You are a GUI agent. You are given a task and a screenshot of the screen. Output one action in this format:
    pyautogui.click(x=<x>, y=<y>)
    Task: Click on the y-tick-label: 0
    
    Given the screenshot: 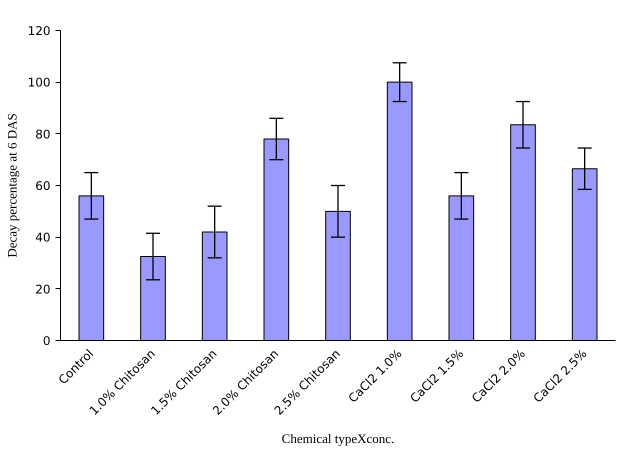 What is the action you would take?
    pyautogui.click(x=46, y=341)
    